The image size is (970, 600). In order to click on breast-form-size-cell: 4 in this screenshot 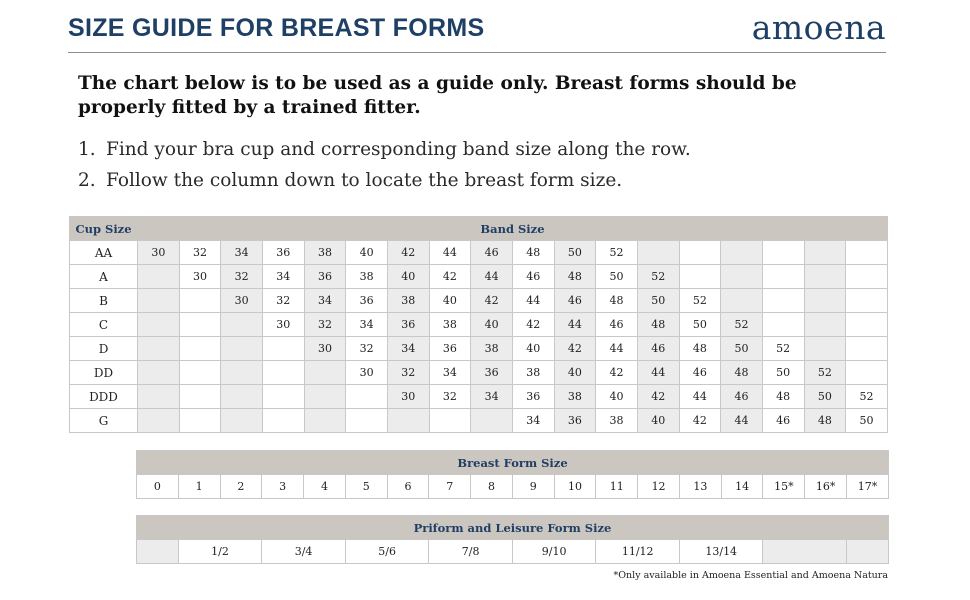, I will do `click(324, 486)`.